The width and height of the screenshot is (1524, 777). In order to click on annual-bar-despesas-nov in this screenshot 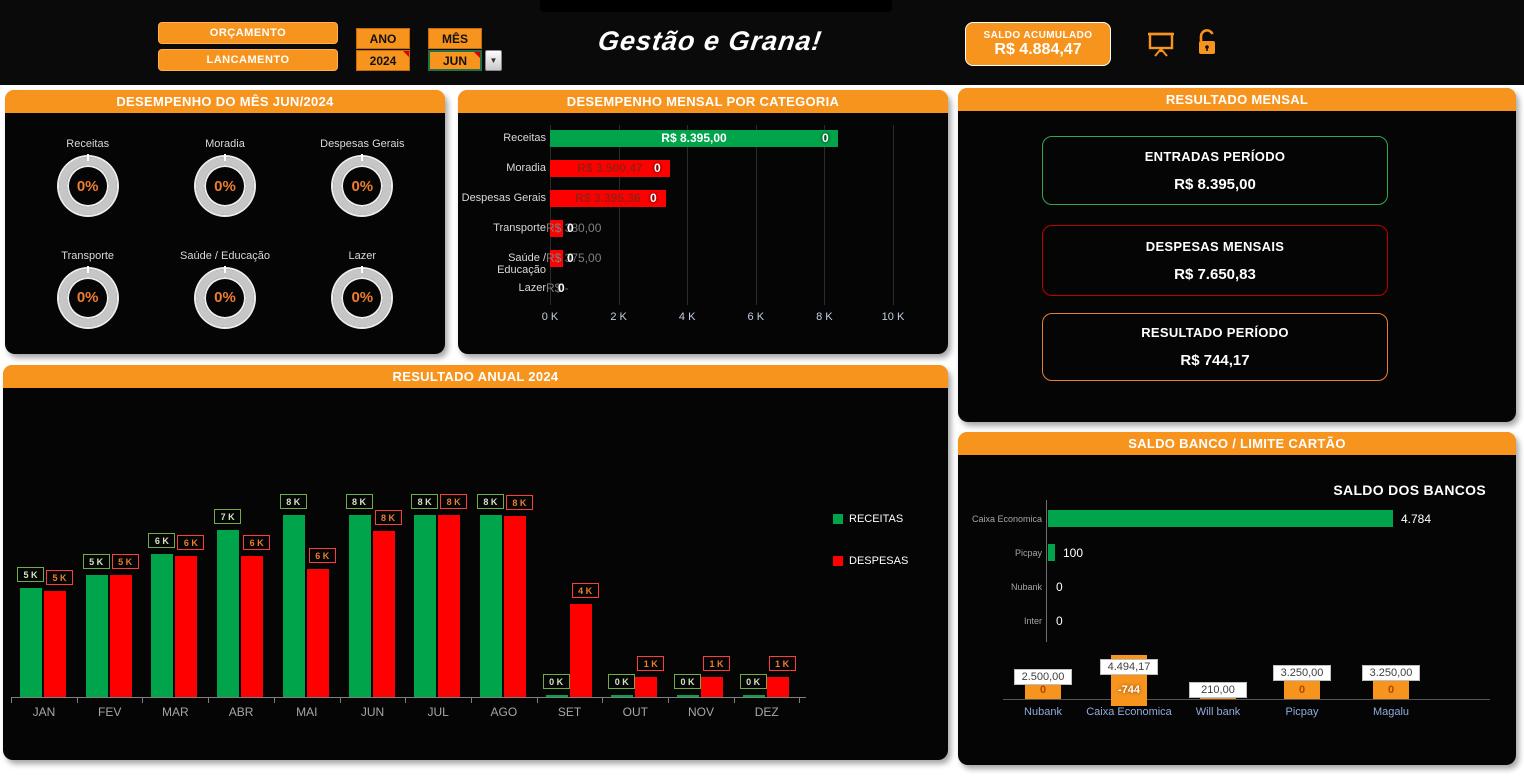, I will do `click(712, 687)`.